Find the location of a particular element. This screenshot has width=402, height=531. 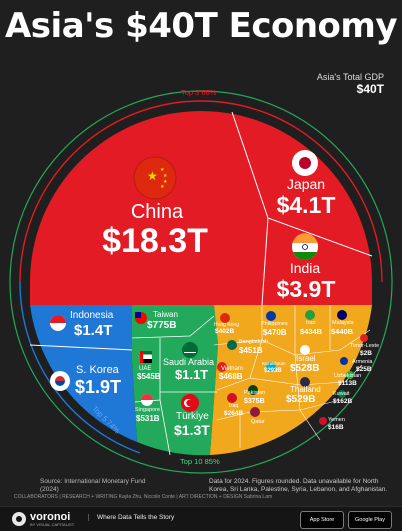

cell-orange-area is located at coordinates (291, 380).